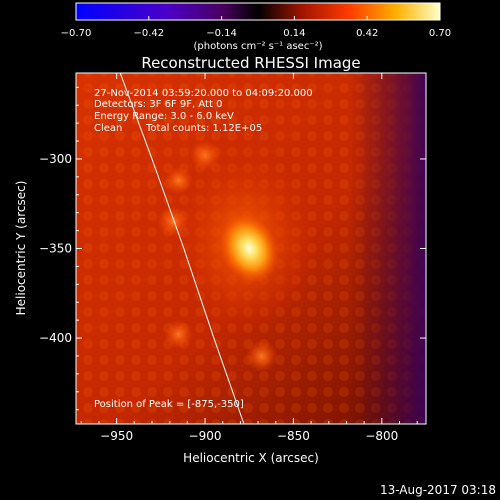 This screenshot has height=500, width=500. Describe the element at coordinates (203, 128) in the screenshot. I see `annotation-total-counts: Total counts: 1.12E+05` at that location.